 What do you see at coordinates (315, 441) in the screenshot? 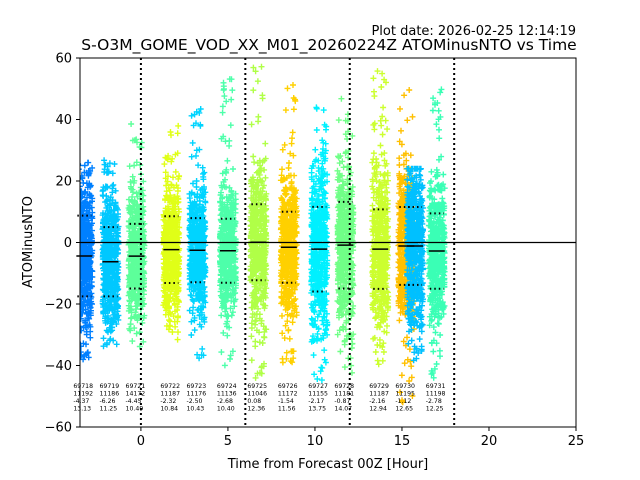
I see `x-tick-label-2: 10` at bounding box center [315, 441].